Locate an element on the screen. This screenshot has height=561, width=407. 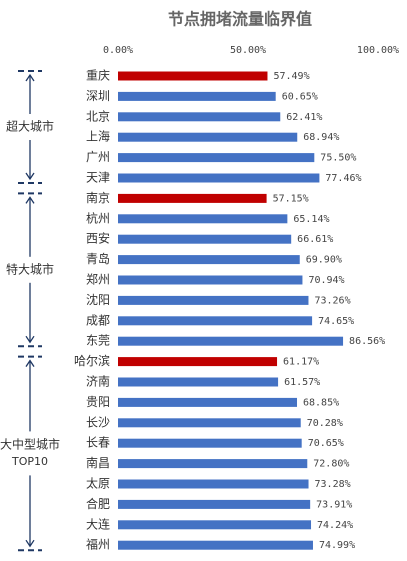
category-label: 北京 is located at coordinates (98, 116).